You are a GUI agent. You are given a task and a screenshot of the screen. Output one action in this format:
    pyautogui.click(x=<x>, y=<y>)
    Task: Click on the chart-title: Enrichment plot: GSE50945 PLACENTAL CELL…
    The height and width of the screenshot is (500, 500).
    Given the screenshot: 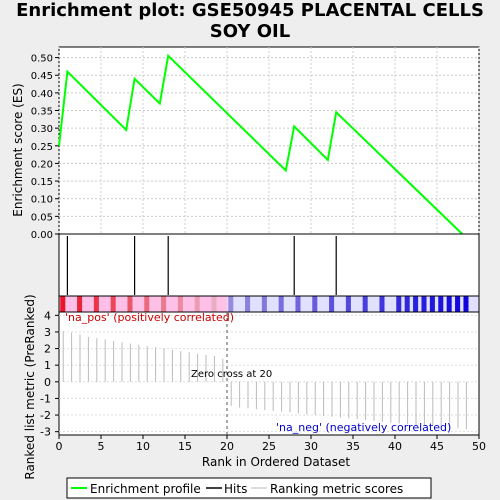 What is the action you would take?
    pyautogui.click(x=250, y=21)
    